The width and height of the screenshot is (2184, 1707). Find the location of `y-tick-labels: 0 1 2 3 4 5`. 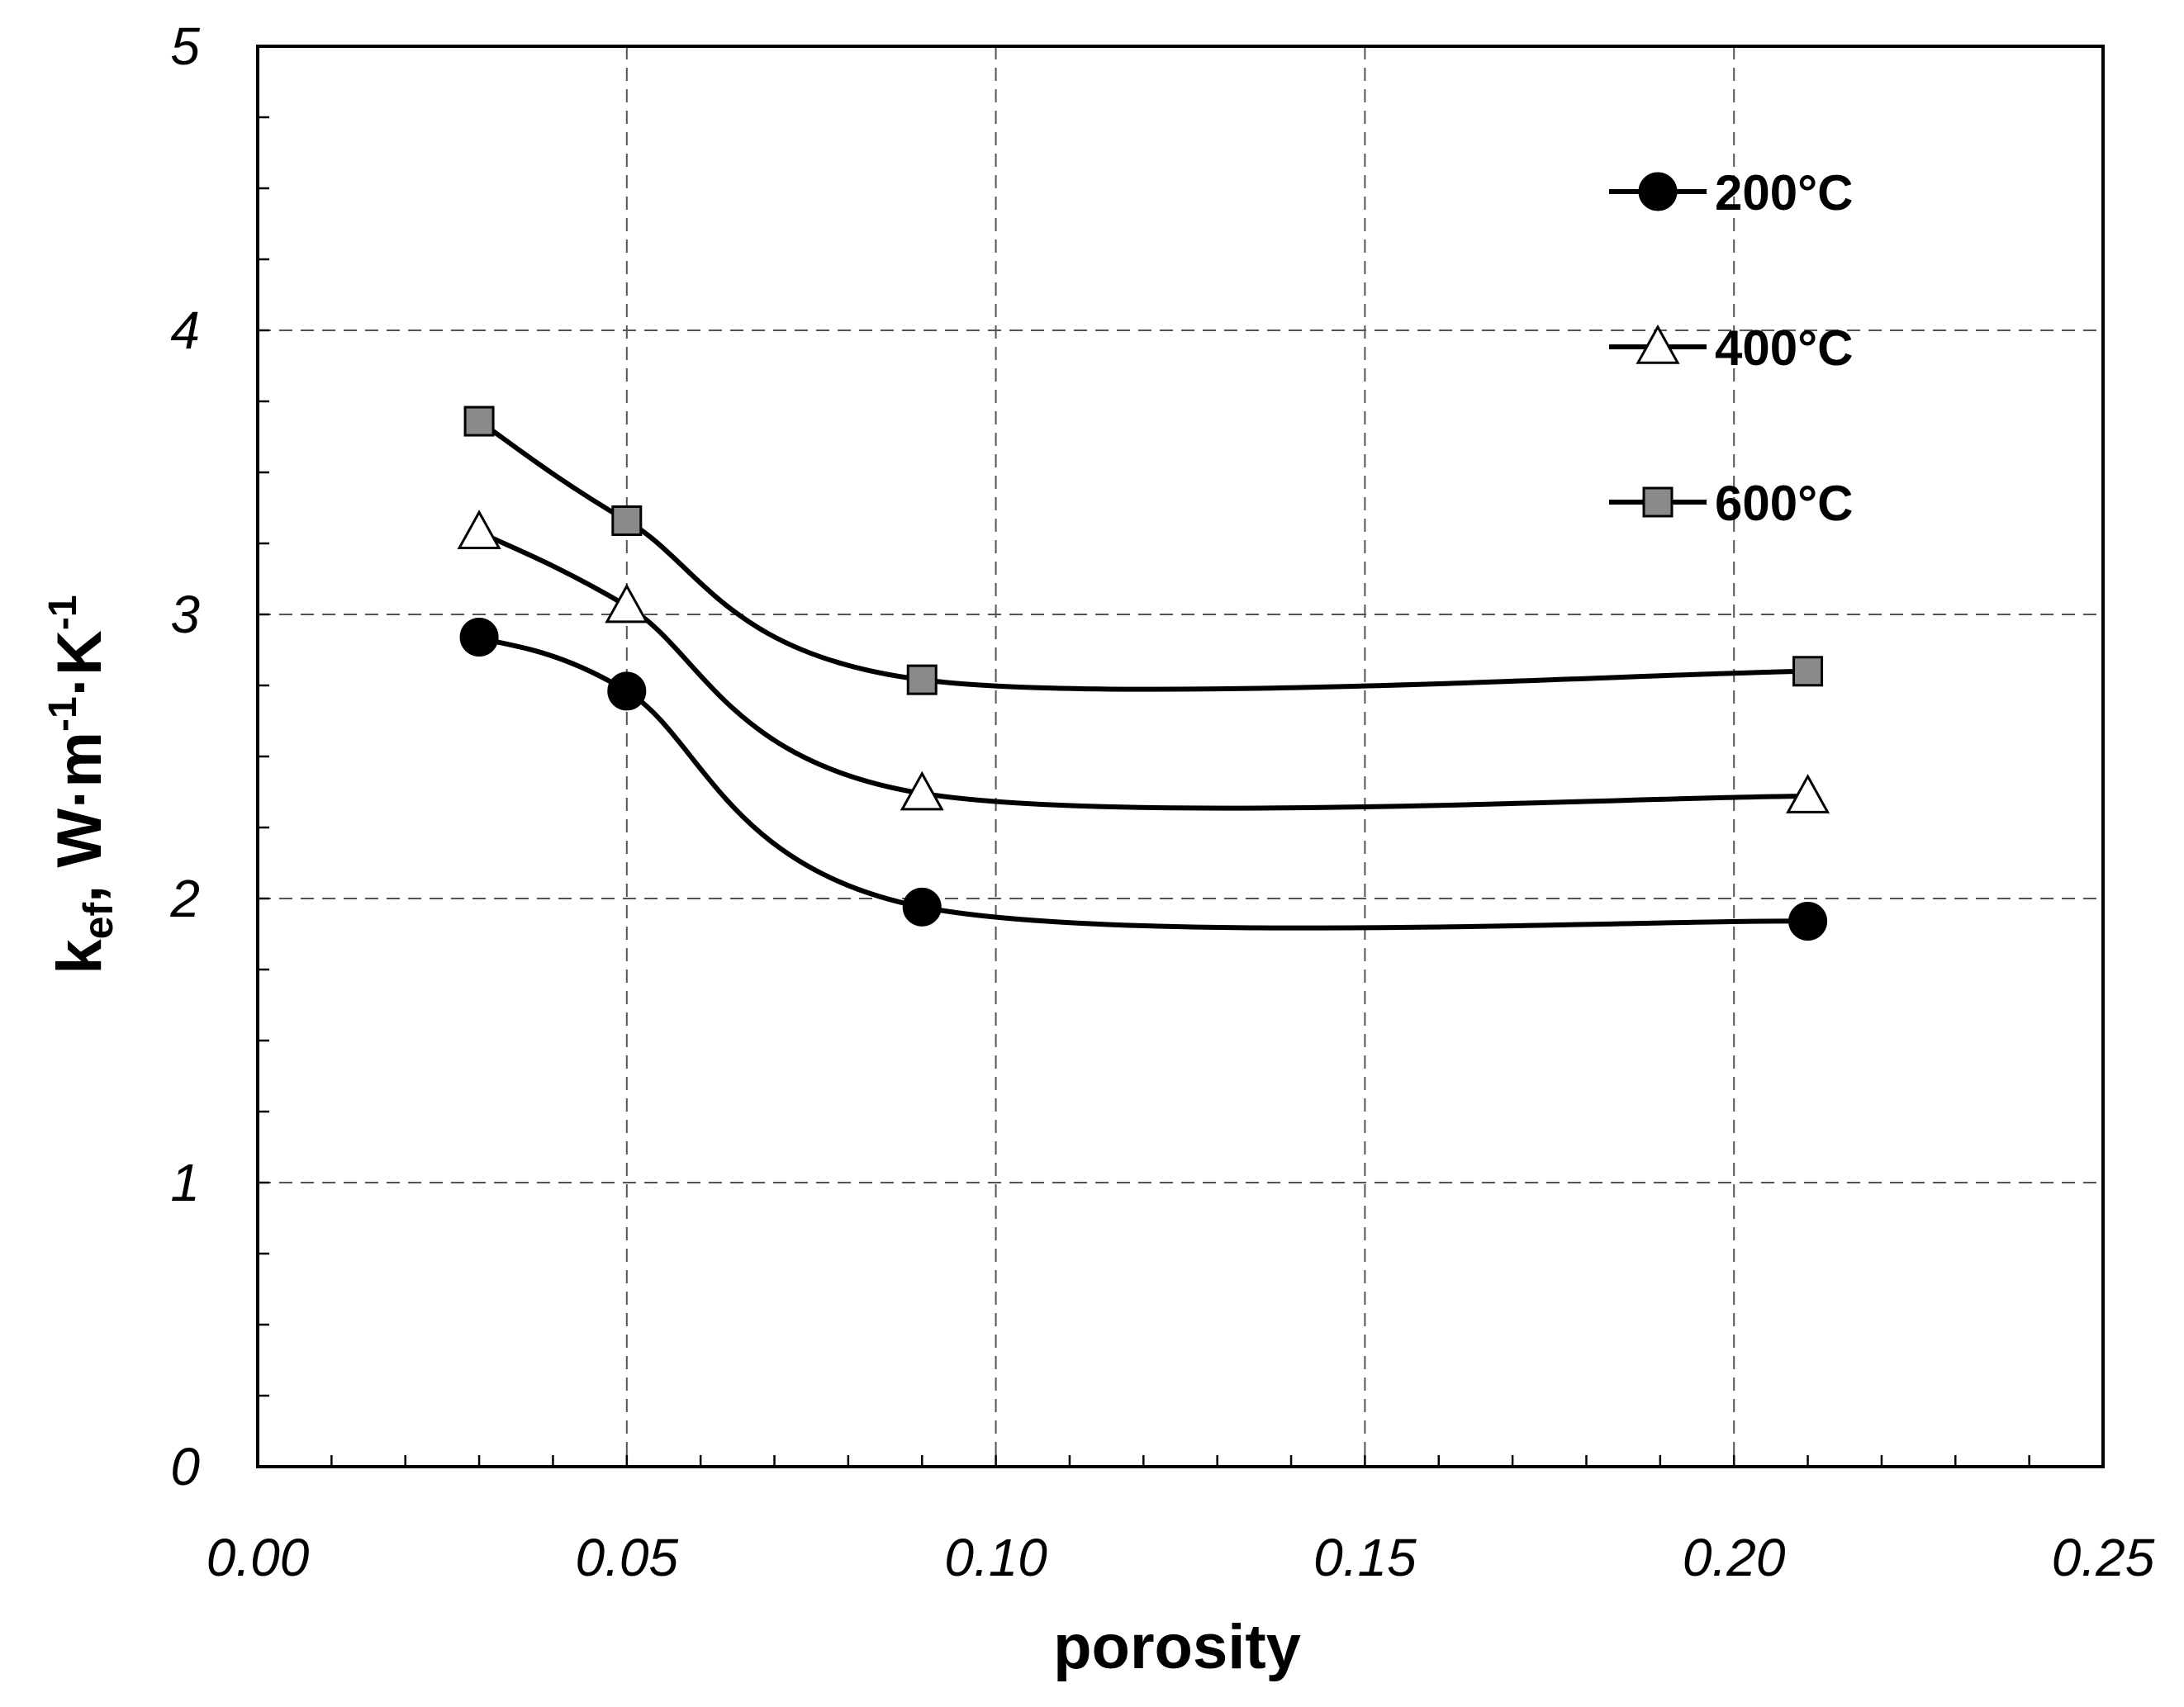

y-tick-labels: 0 1 2 3 4 5 is located at coordinates (184, 757).